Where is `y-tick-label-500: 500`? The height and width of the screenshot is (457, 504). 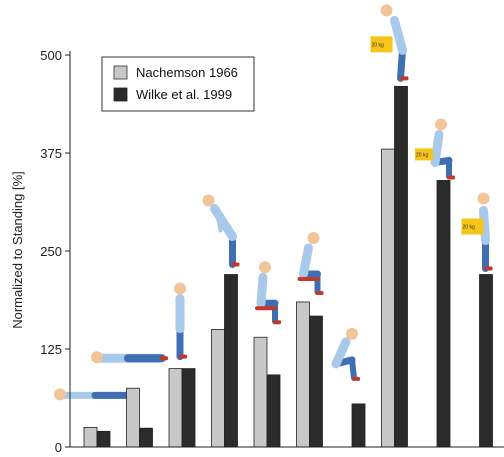
y-tick-label-500: 500 is located at coordinates (51, 55).